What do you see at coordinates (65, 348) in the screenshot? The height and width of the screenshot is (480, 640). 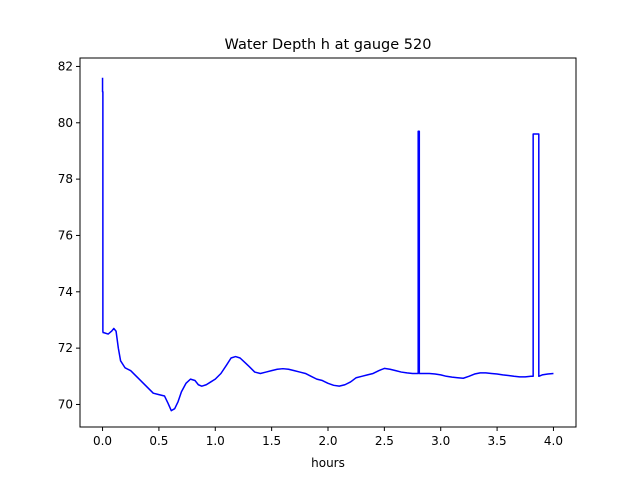 I see `y-tick-label: 72` at bounding box center [65, 348].